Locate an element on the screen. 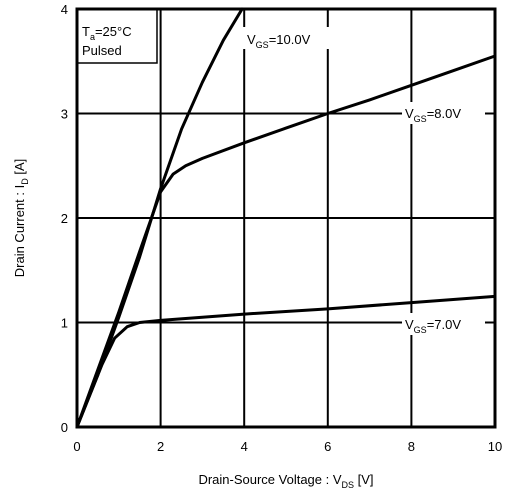  series-label-vgs-7v: VGS=7.0V is located at coordinates (433, 326).